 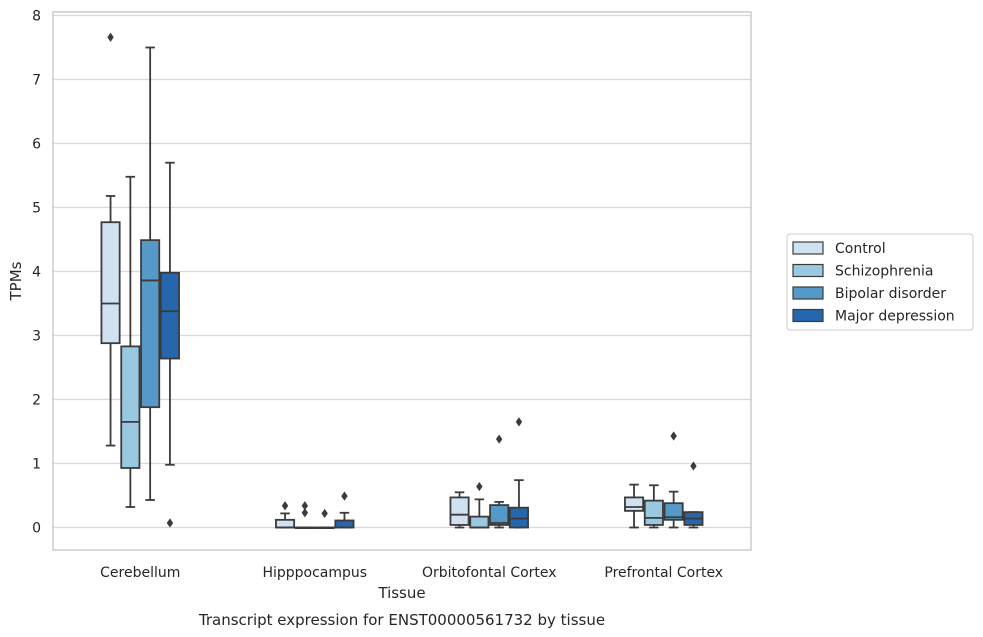 What do you see at coordinates (489, 573) in the screenshot?
I see `x-tick-label: Orbitofontal Cortex` at bounding box center [489, 573].